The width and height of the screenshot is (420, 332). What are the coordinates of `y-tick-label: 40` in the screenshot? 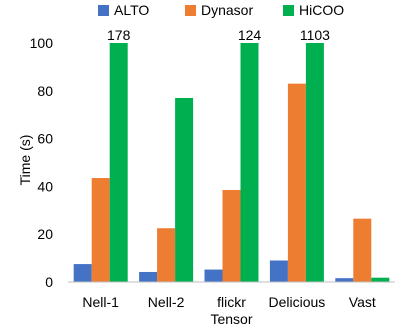 It's located at (45, 186).